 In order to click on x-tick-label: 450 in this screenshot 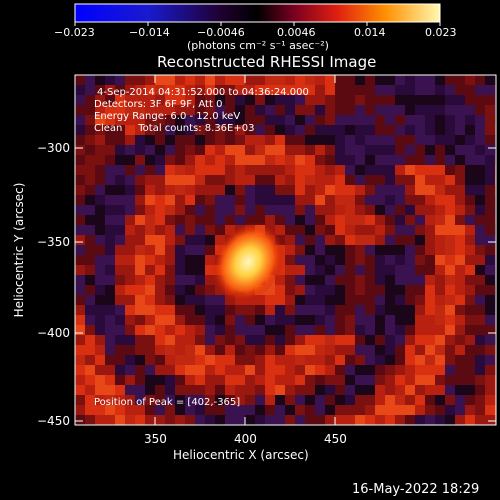, I will do `click(335, 439)`.